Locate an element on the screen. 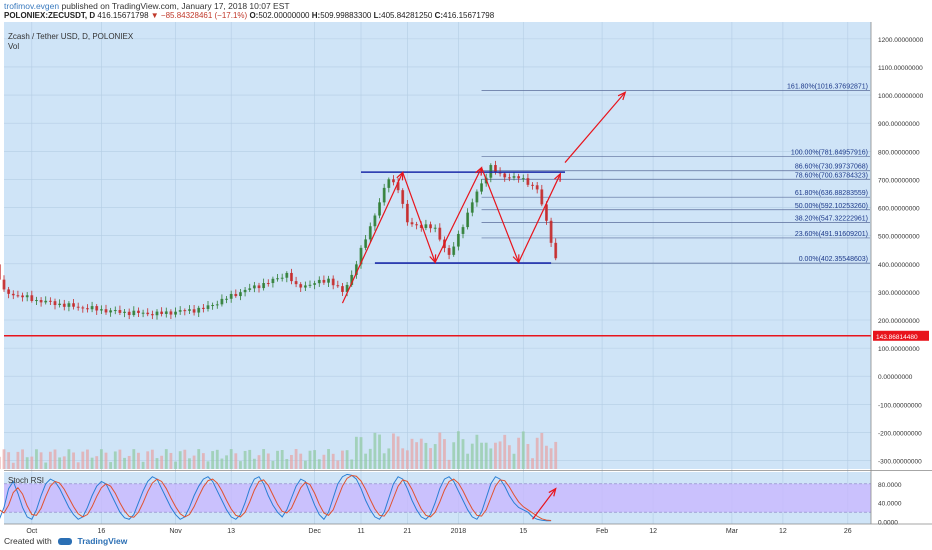 This screenshot has width=932, height=550. arrow-head is located at coordinates (558, 177).